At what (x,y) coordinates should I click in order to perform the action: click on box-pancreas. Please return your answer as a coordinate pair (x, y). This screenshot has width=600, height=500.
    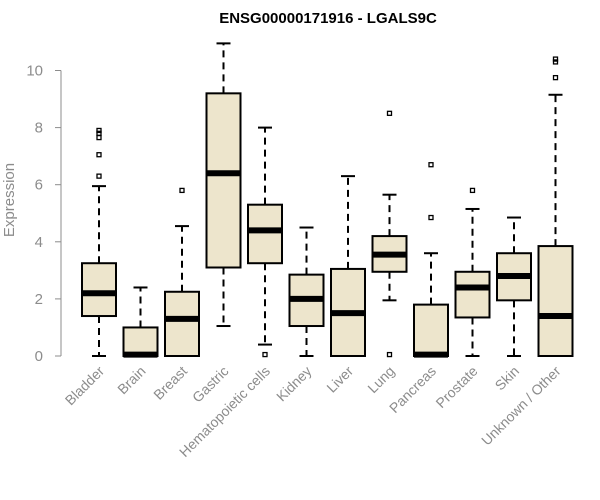
    Looking at the image, I should click on (431, 260).